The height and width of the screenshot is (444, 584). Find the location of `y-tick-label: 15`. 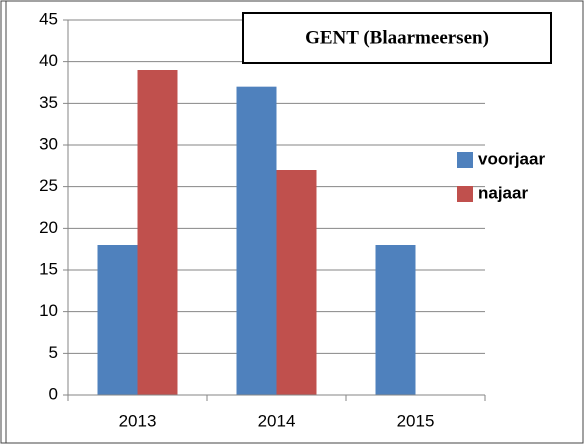

y-tick-label: 15 is located at coordinates (48, 268).